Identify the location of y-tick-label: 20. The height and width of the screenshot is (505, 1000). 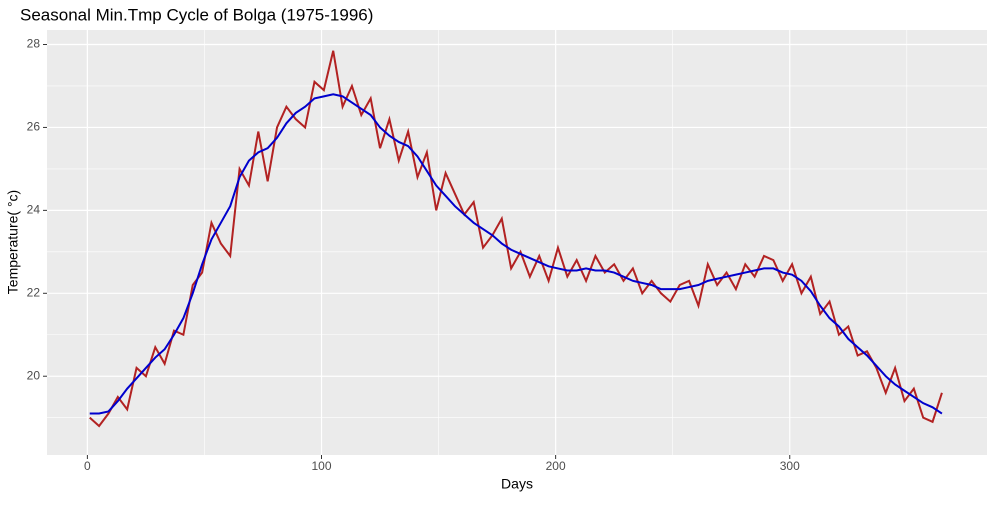
(34, 375).